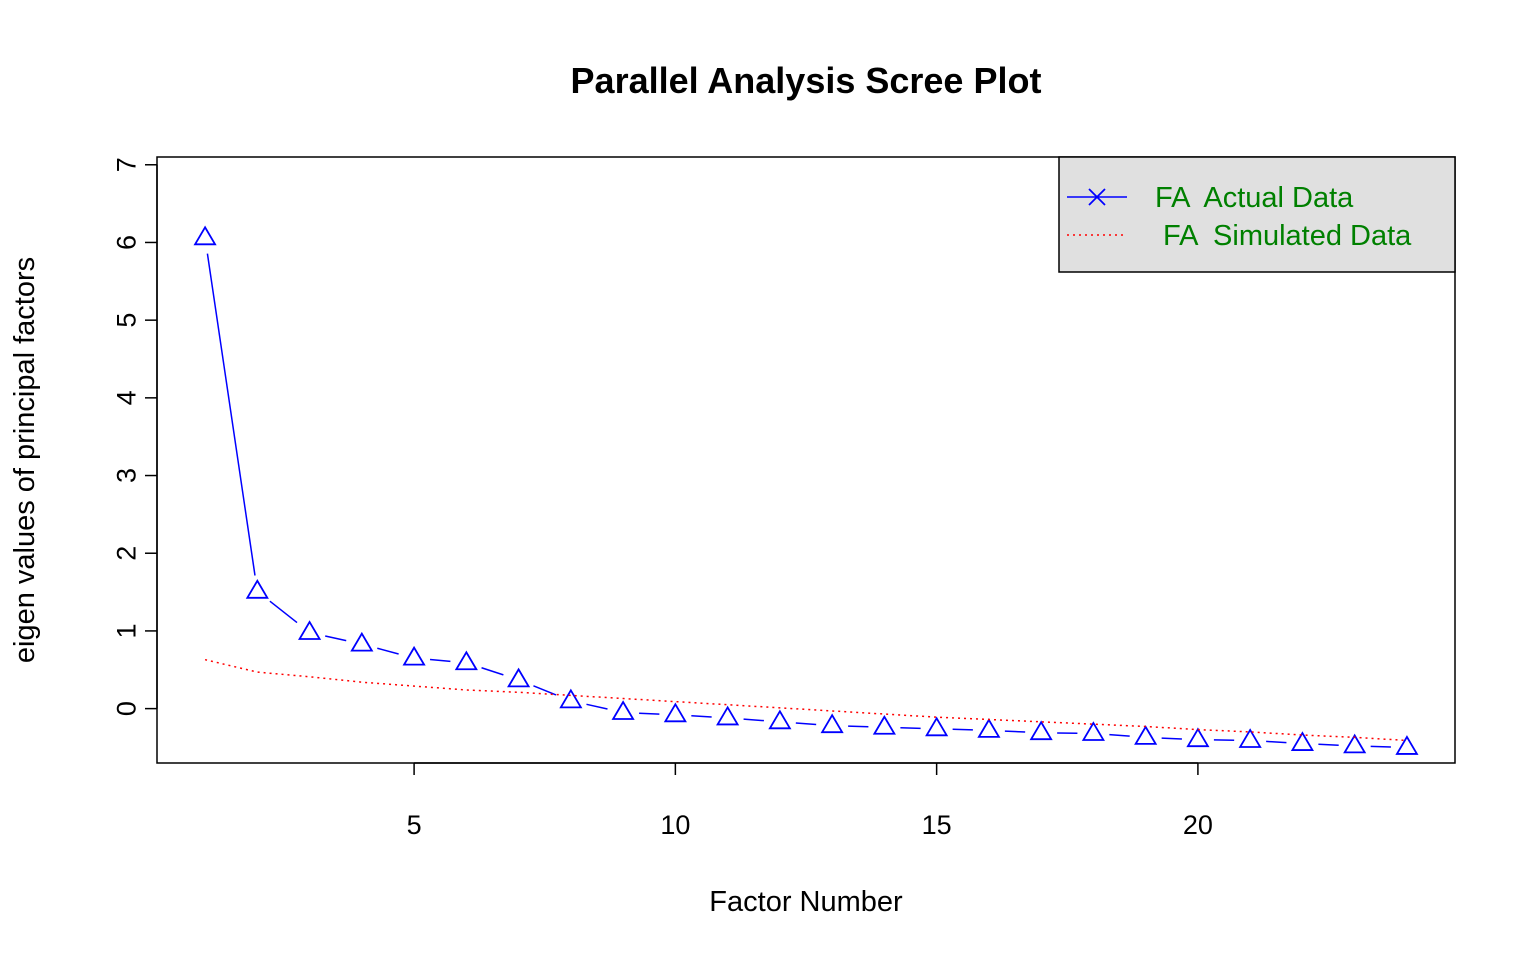  Describe the element at coordinates (126, 320) in the screenshot. I see `y-tick-label: 5` at that location.